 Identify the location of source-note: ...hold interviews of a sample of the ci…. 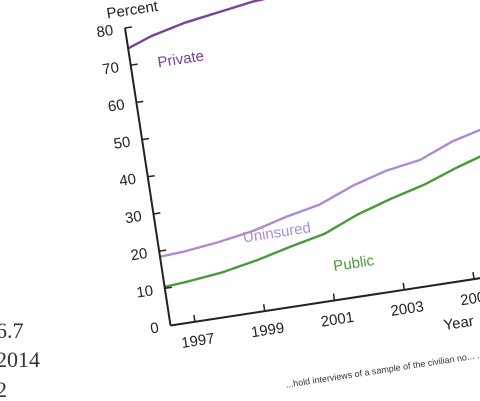
(382, 359).